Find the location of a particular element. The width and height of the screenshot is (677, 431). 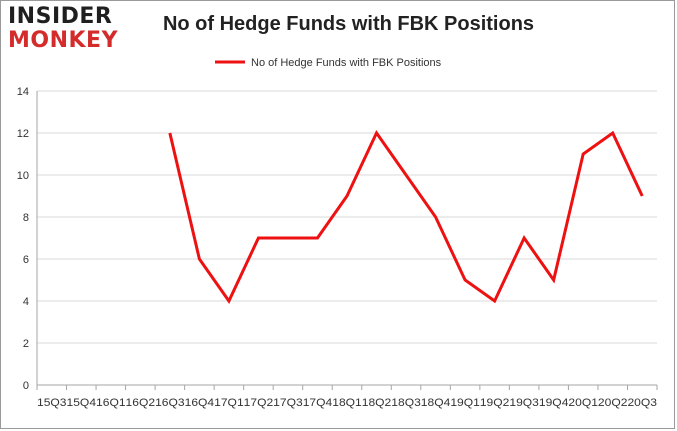

logo-line-1: INSIDER is located at coordinates (60, 16).